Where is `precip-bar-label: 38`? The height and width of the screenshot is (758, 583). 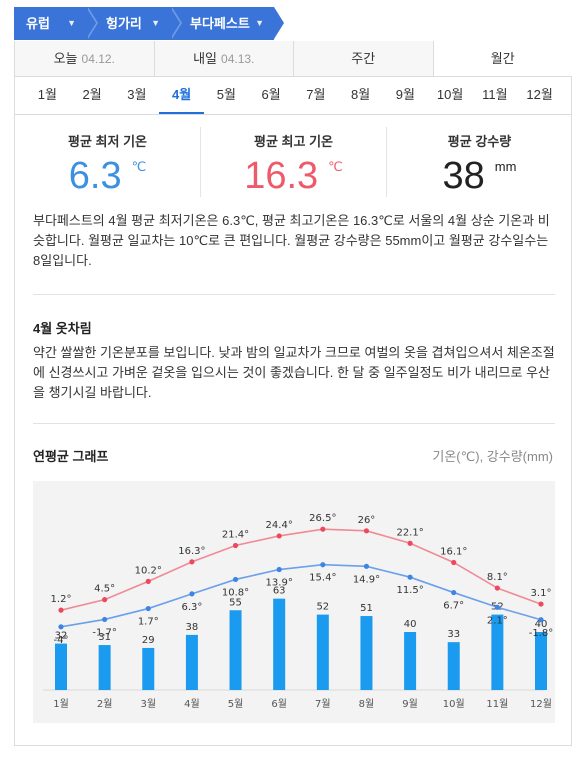
precip-bar-label: 38 is located at coordinates (192, 627).